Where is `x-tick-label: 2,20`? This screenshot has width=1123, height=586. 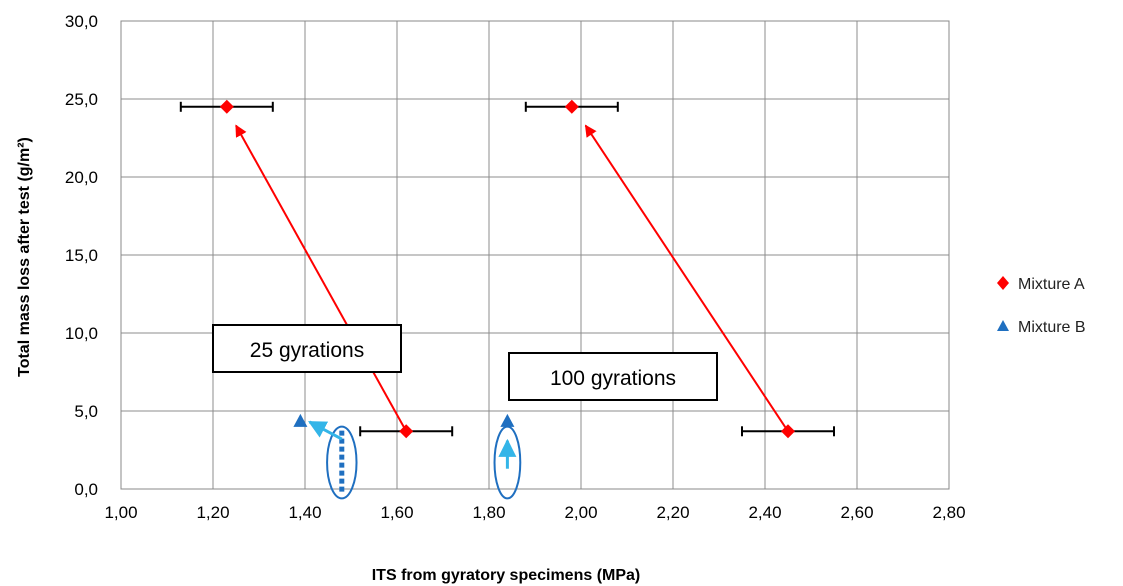
x-tick-label: 2,20 is located at coordinates (672, 512).